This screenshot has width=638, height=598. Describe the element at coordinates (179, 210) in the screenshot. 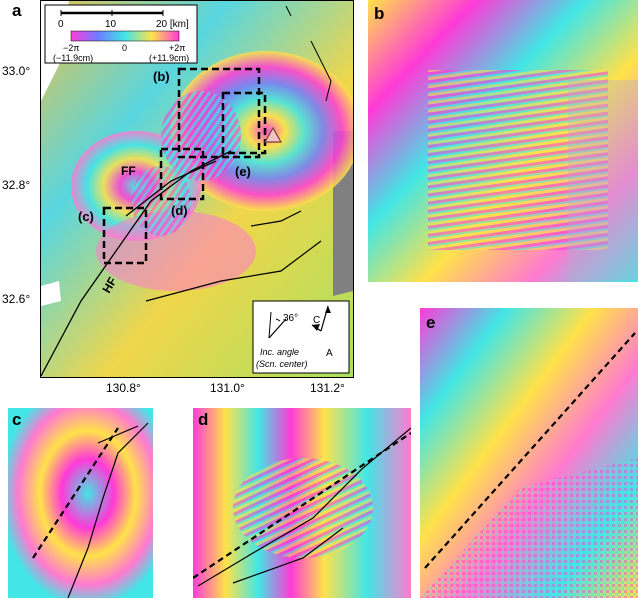

I see `label-box-d: (d)` at that location.